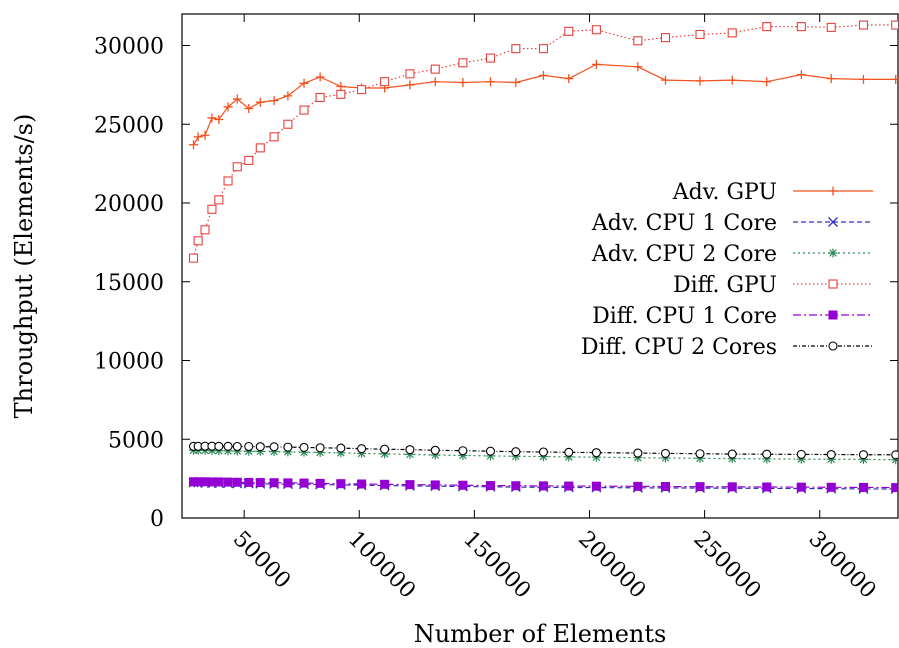  I want to click on y-tick-label: 25000, so click(129, 125).